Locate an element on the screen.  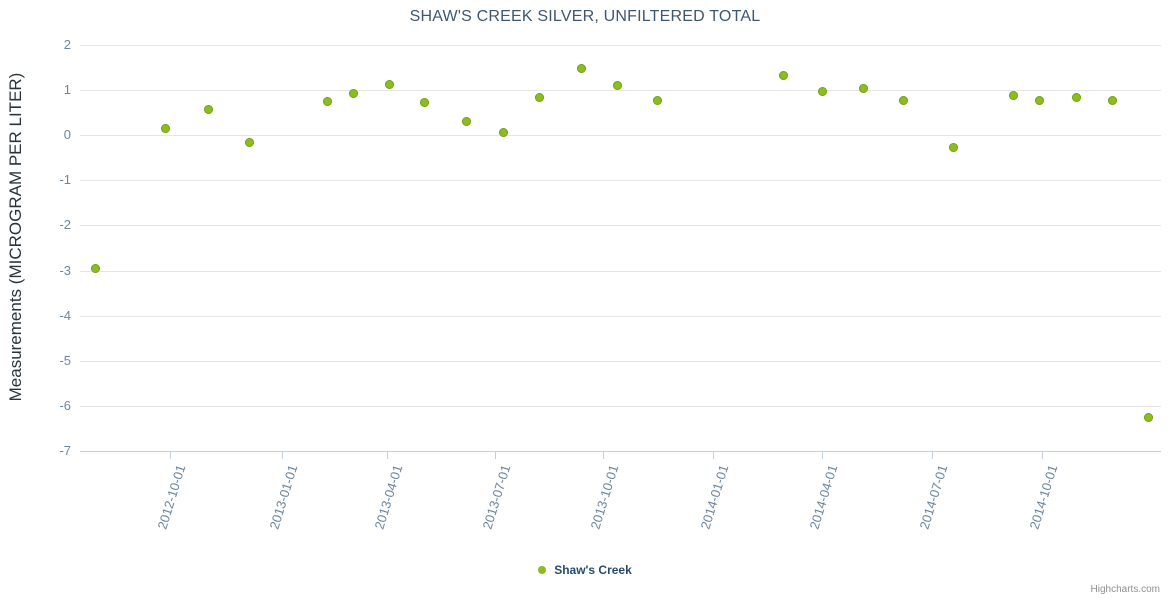
legend-item: Shaw's Creek is located at coordinates (585, 570).